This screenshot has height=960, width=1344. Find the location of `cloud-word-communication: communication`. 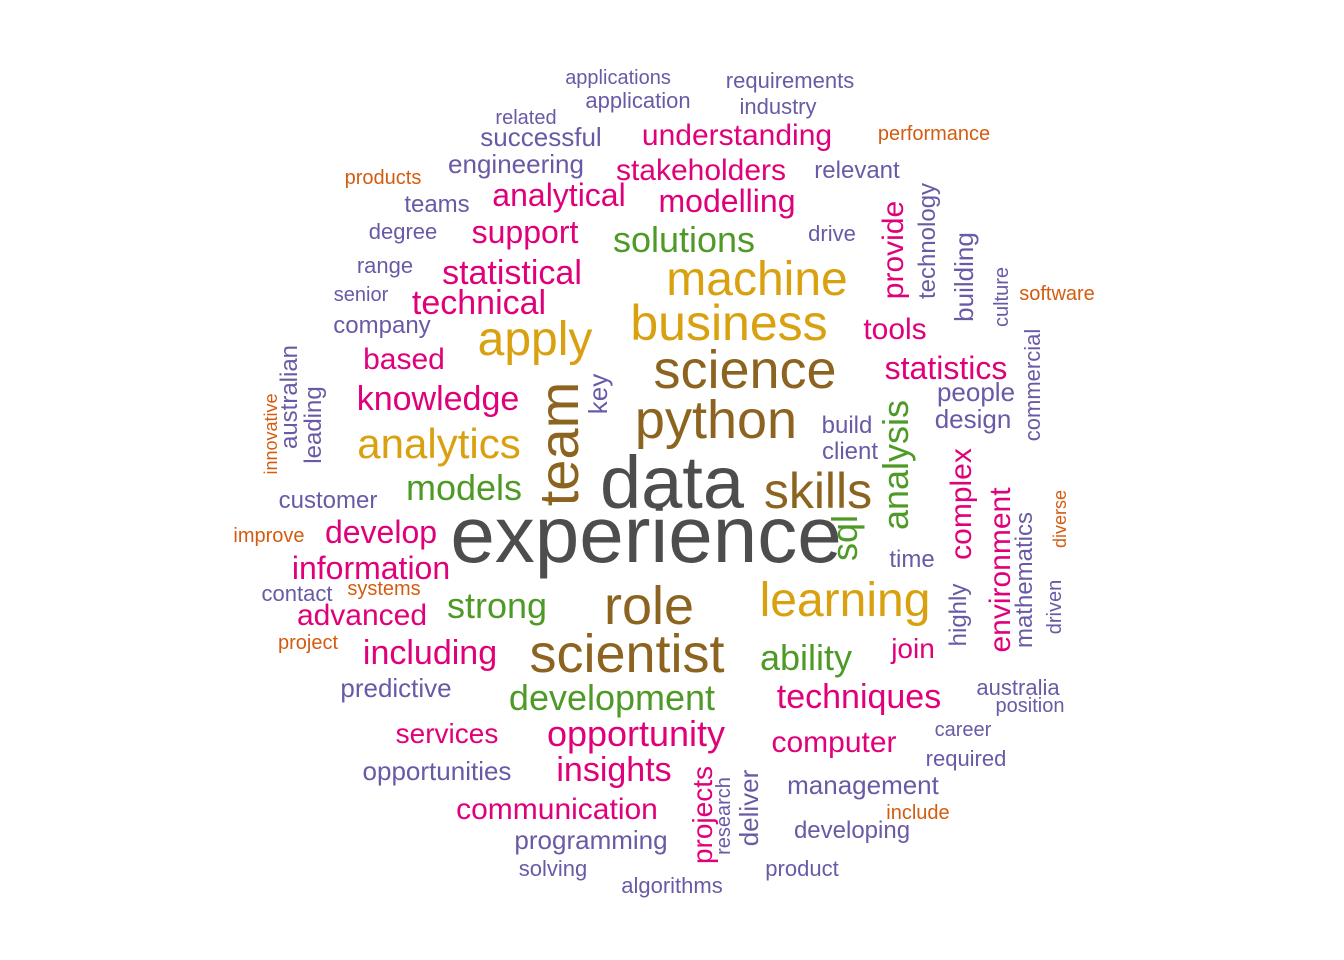

cloud-word-communication: communication is located at coordinates (557, 809).